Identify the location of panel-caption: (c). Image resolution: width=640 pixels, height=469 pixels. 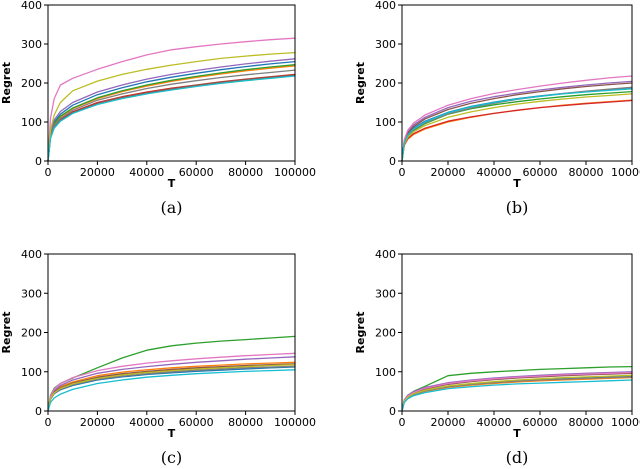
(171, 457).